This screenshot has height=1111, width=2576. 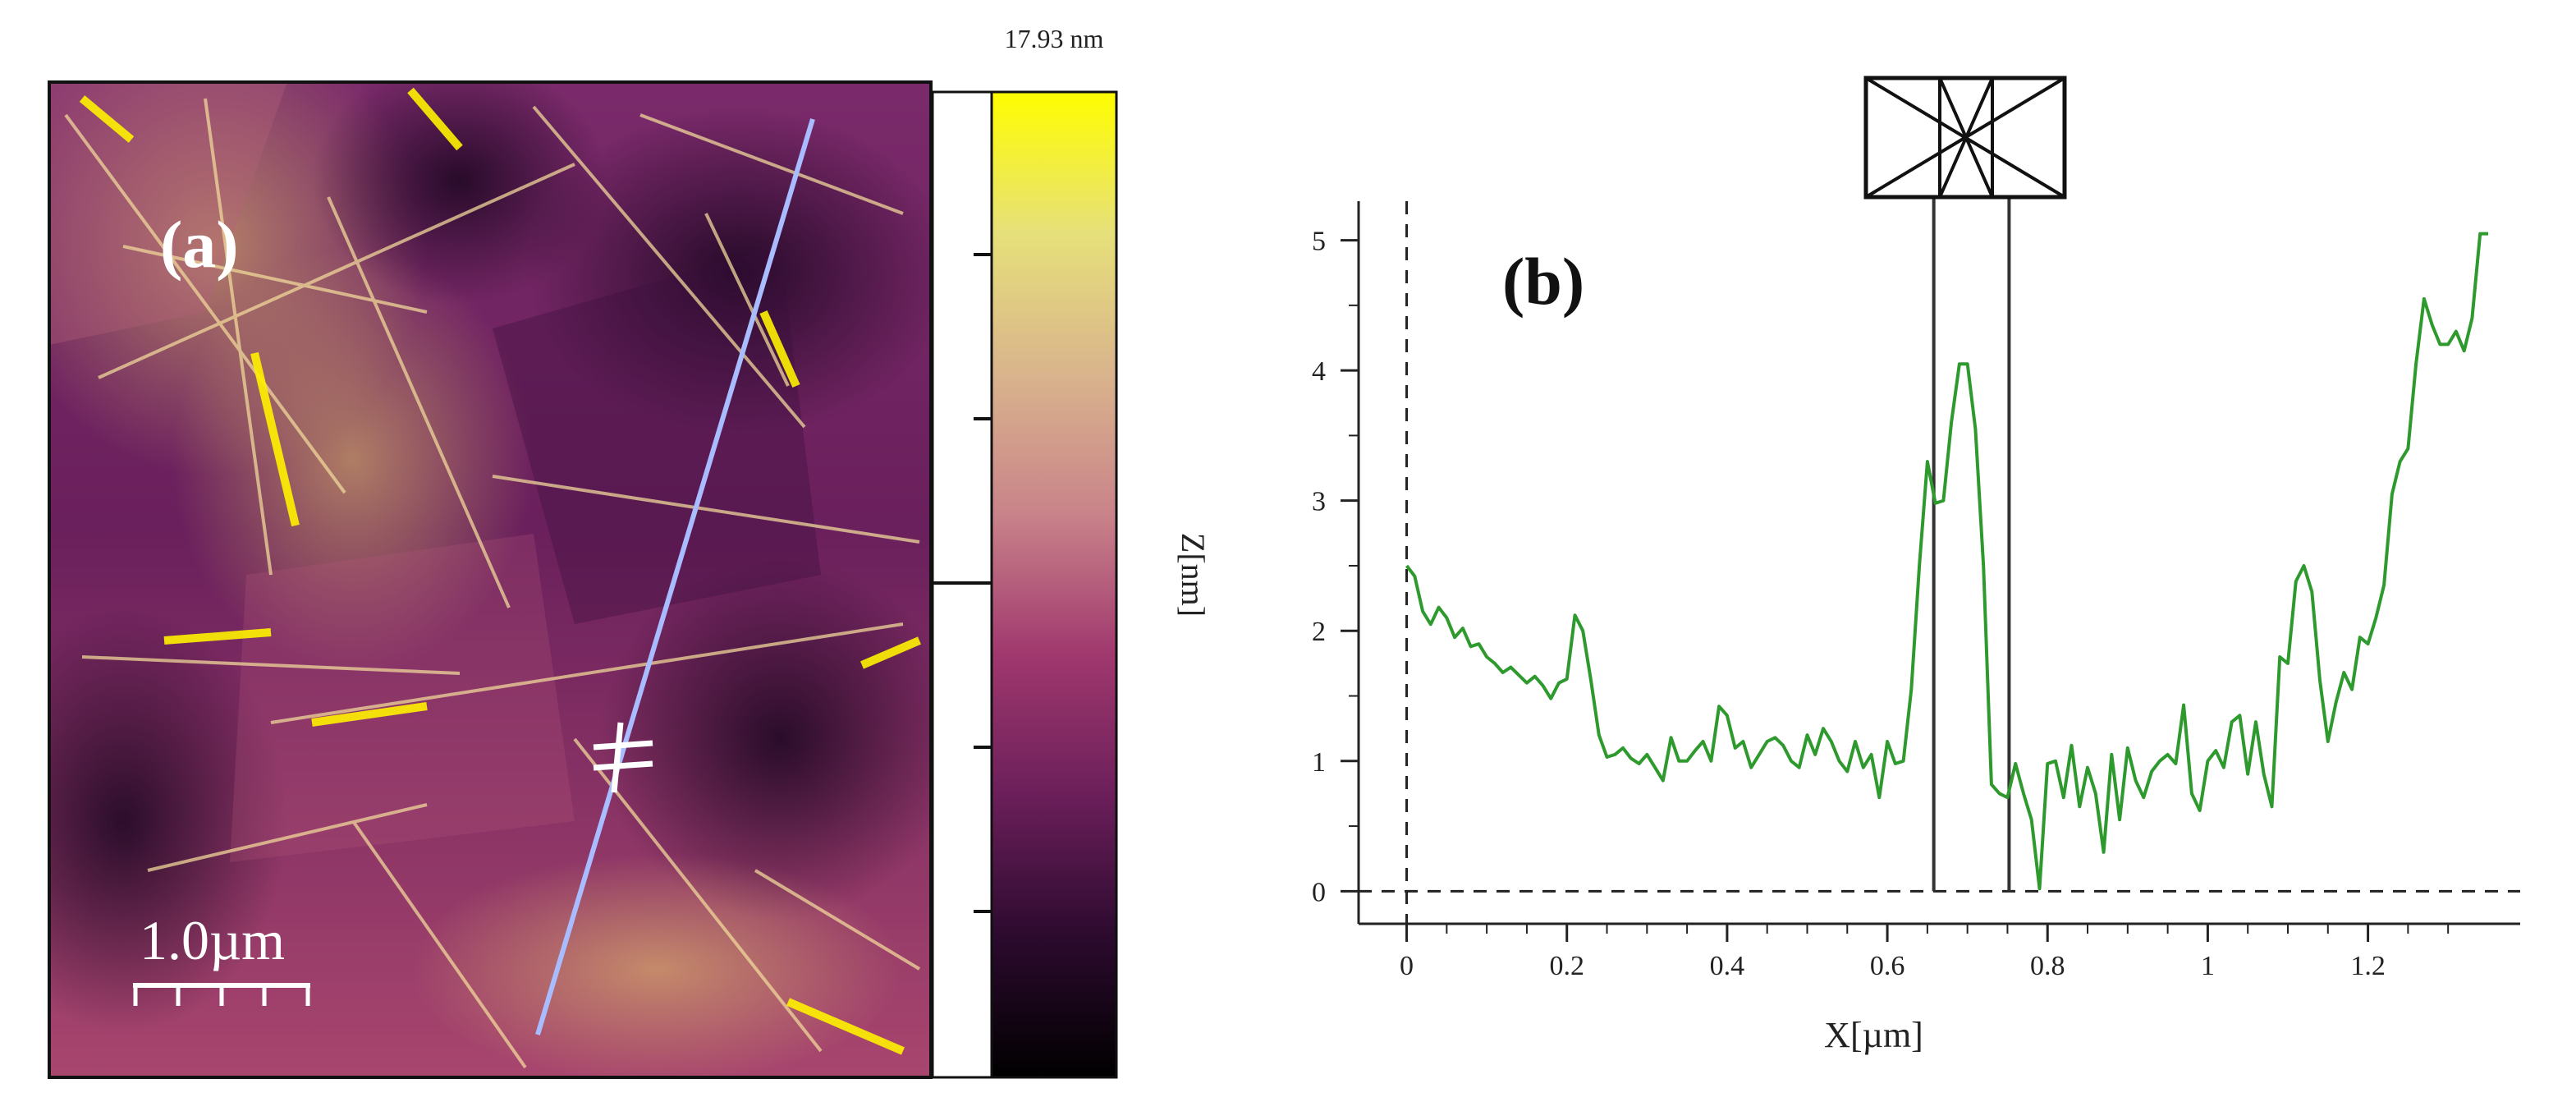 I want to click on scale-bar-label: 1.0µm, so click(x=213, y=940).